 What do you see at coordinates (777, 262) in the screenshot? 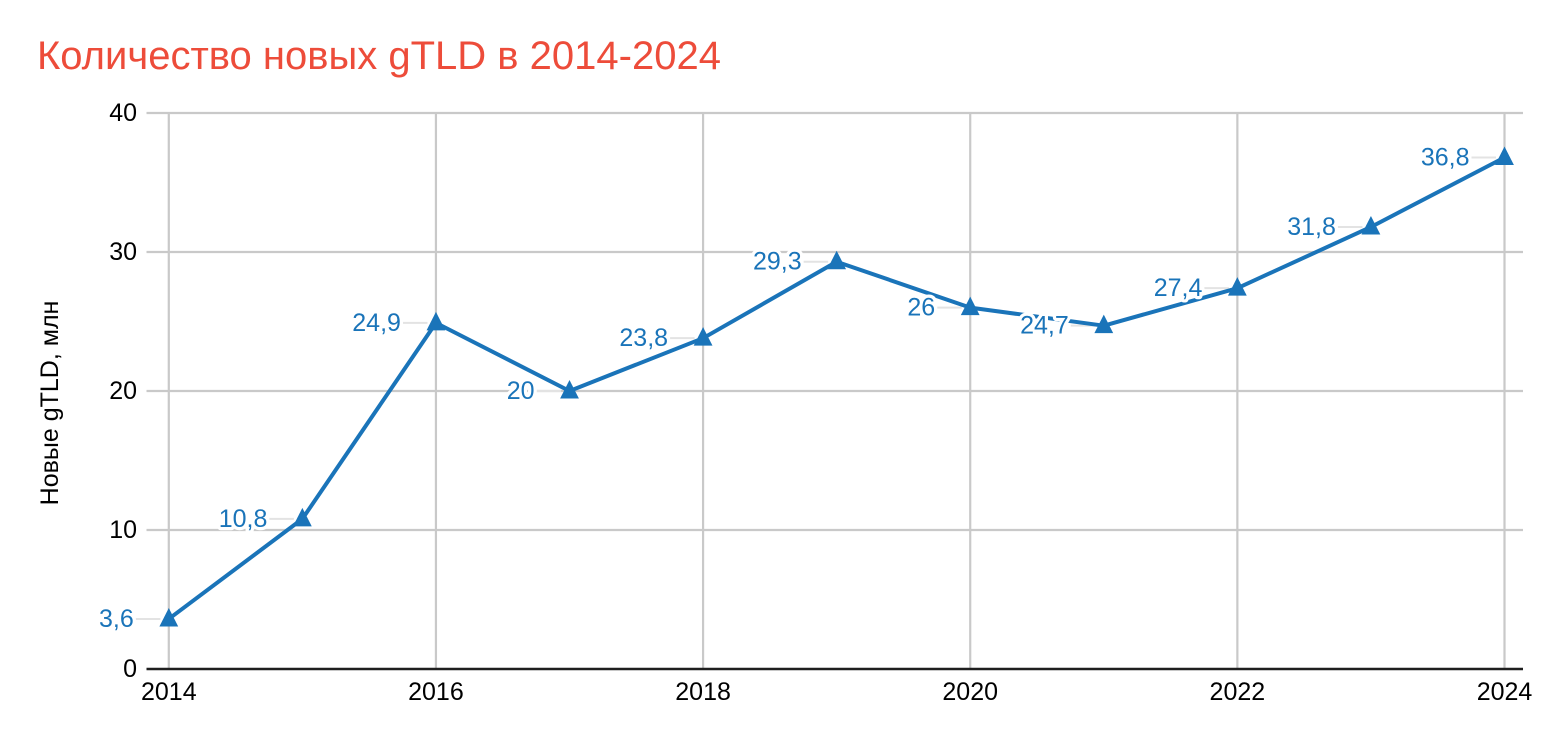
I see `data-point-label: 29,3` at bounding box center [777, 262].